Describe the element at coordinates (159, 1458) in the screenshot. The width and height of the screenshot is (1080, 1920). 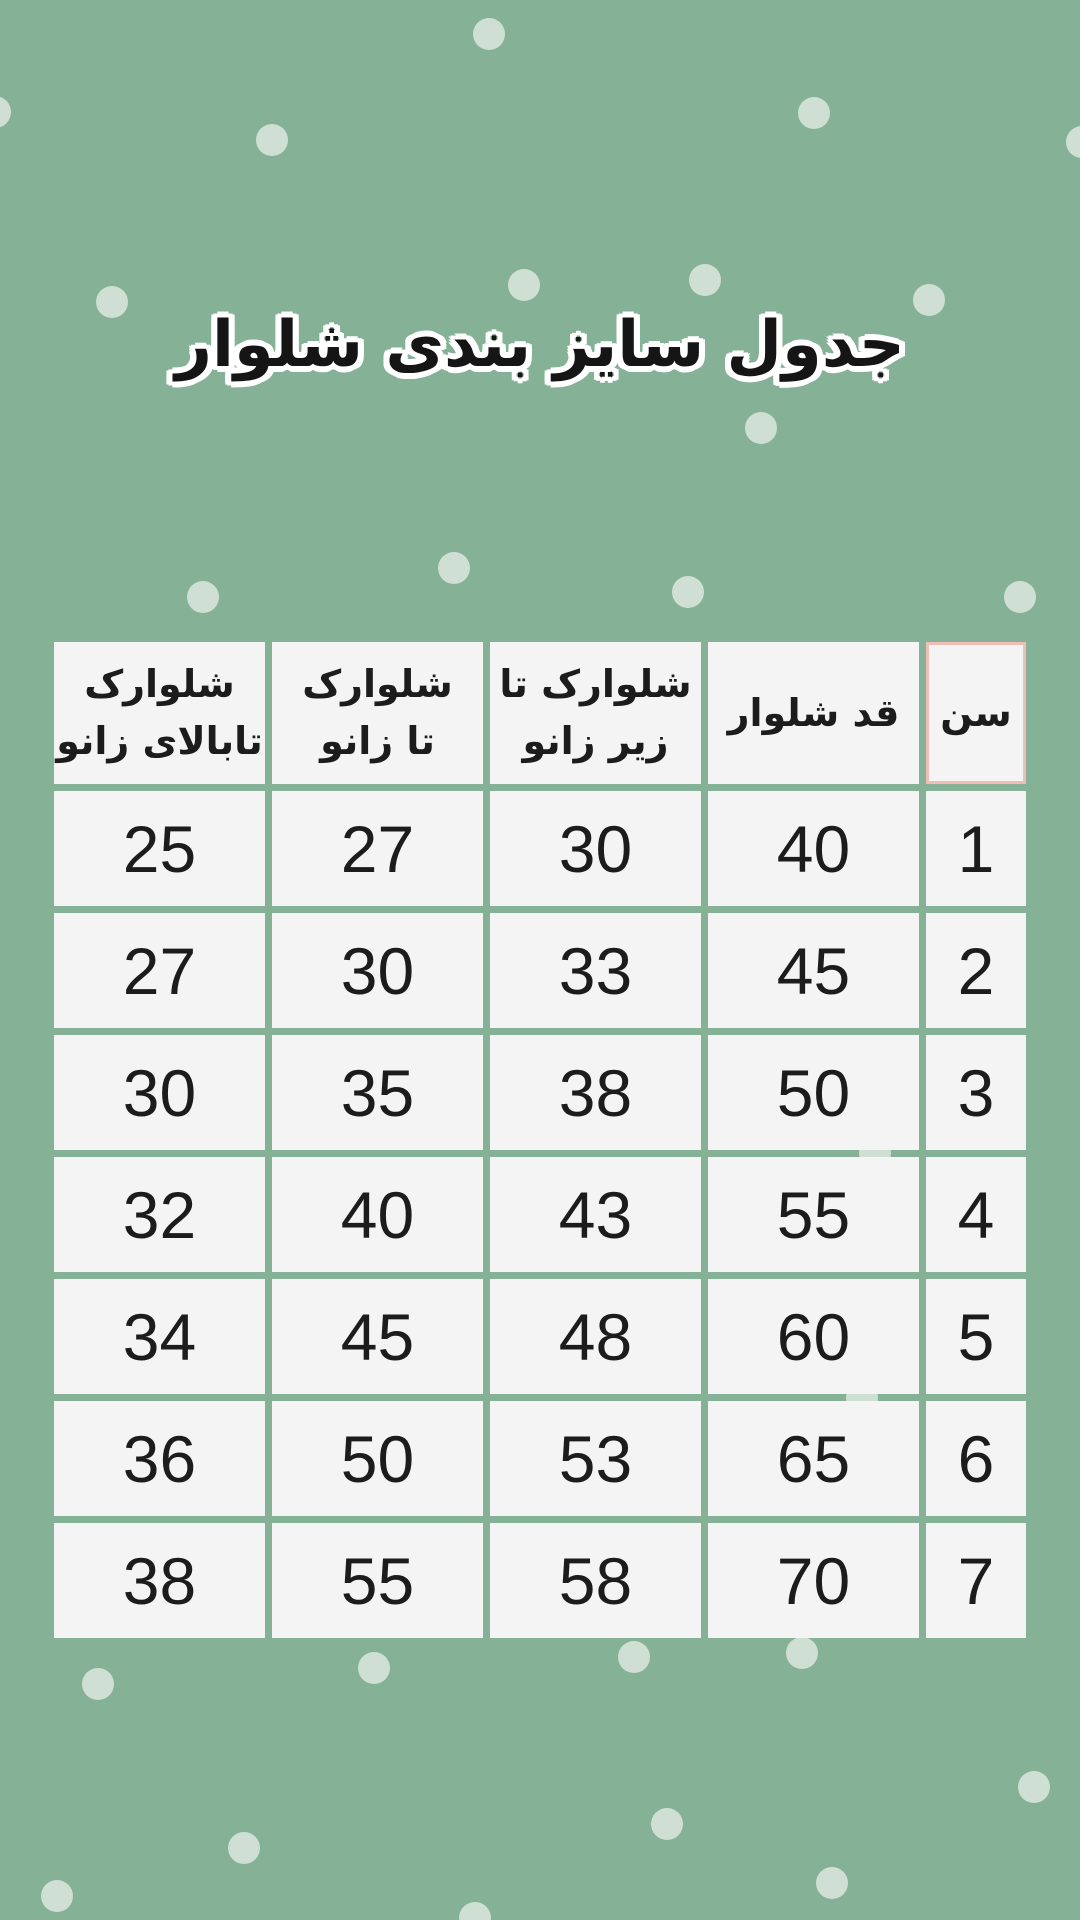
I see `cell-shorts-above-knee-row-6: 36` at that location.